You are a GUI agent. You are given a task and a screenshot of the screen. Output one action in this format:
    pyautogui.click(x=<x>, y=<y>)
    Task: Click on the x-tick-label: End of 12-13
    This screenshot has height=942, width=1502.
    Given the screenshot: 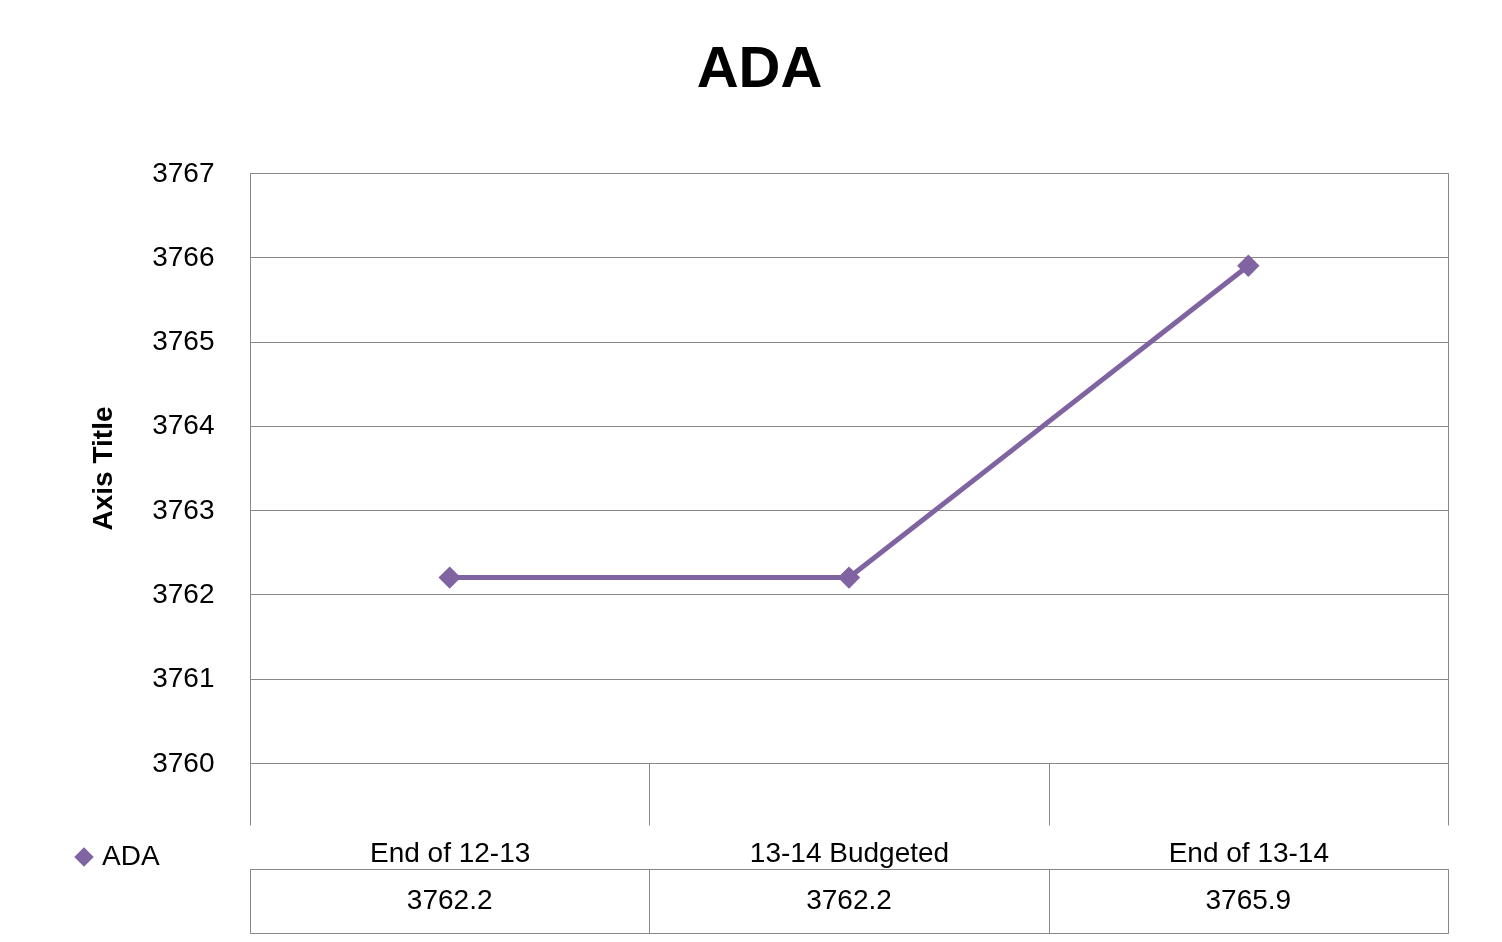 What is the action you would take?
    pyautogui.click(x=450, y=852)
    